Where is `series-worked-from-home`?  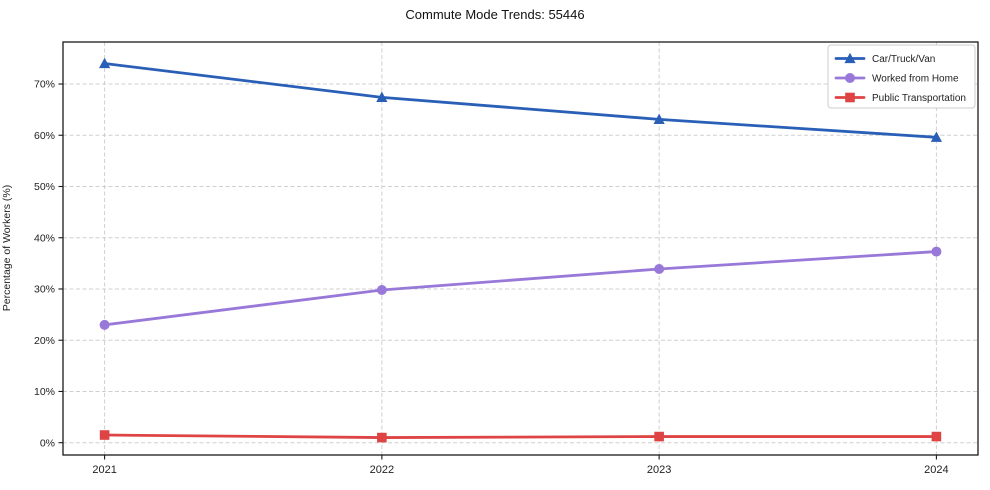
series-worked-from-home is located at coordinates (520, 288).